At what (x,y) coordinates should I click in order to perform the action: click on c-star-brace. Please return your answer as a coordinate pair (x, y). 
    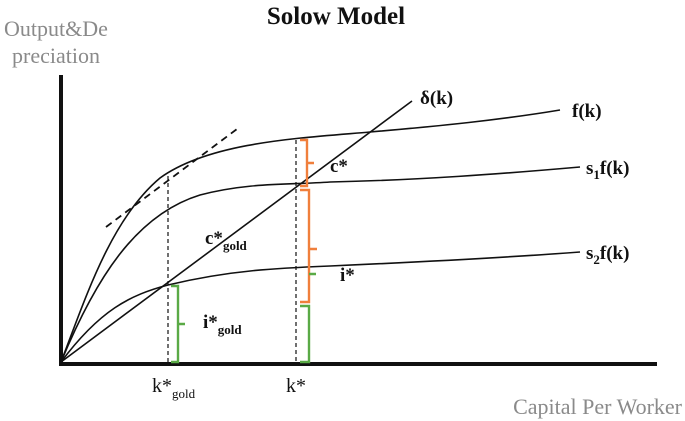
    Looking at the image, I should click on (307, 163).